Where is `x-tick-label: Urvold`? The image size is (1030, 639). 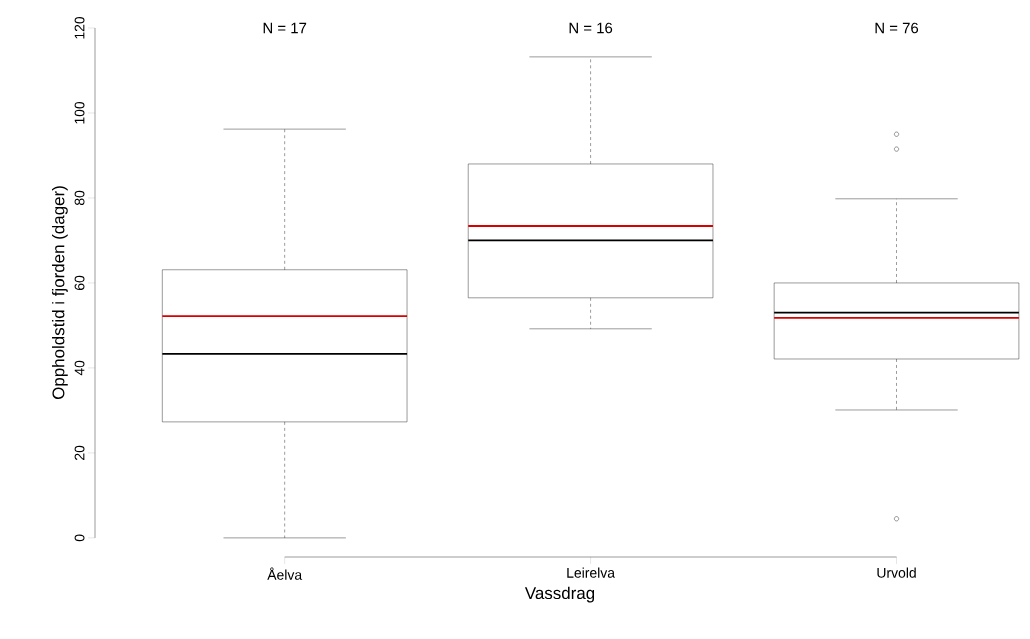 x-tick-label: Urvold is located at coordinates (896, 572).